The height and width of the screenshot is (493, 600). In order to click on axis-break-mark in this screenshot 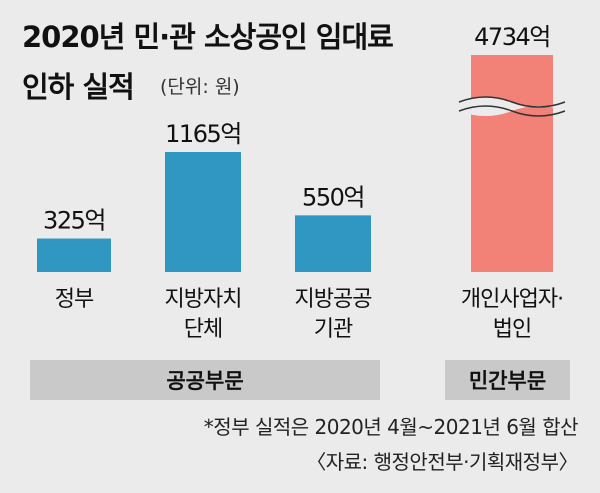, I will do `click(512, 106)`.